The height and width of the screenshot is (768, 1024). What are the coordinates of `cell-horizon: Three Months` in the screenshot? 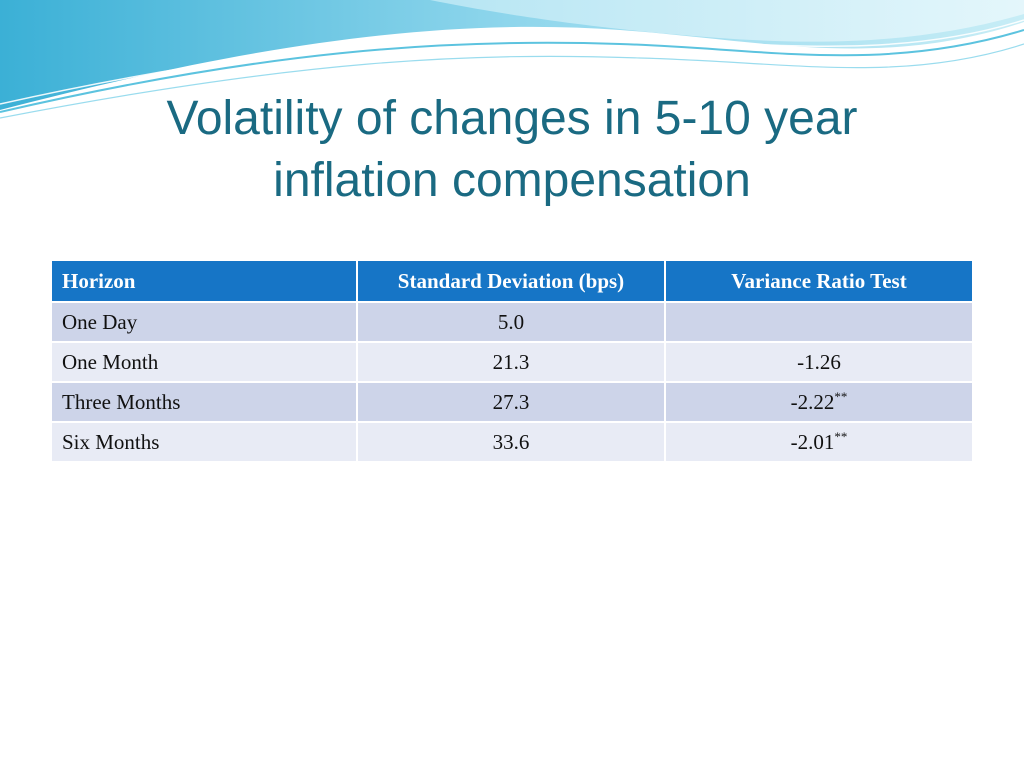 It's located at (205, 403).